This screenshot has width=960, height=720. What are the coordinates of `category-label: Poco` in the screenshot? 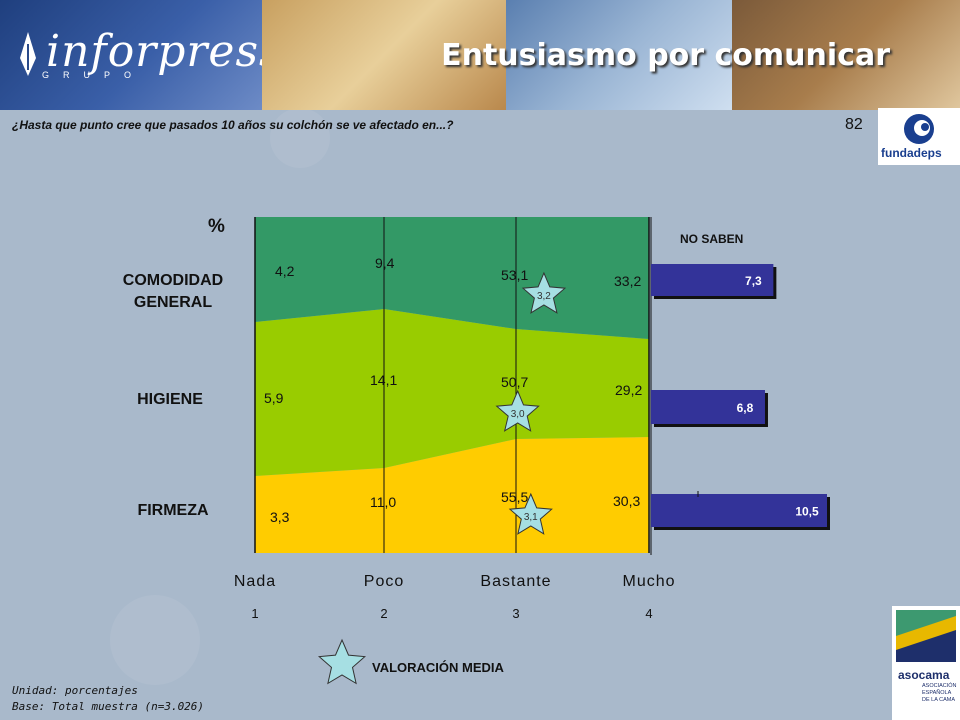 It's located at (384, 581).